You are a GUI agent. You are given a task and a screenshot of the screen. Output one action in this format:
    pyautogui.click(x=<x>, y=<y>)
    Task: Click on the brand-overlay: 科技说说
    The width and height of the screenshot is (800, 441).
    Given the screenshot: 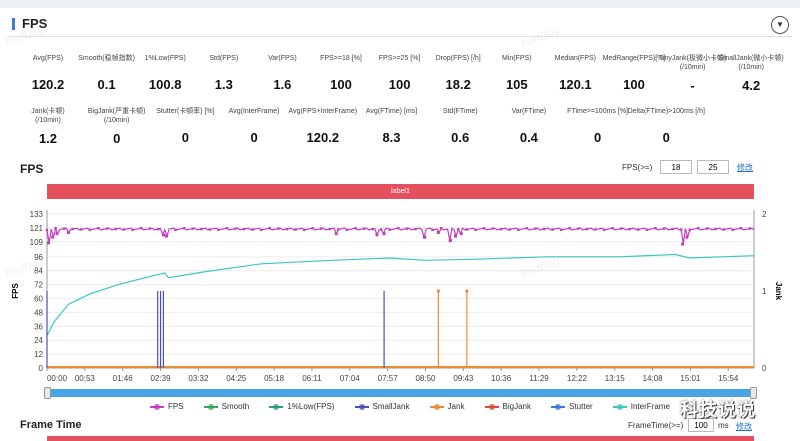 What is the action you would take?
    pyautogui.click(x=718, y=410)
    